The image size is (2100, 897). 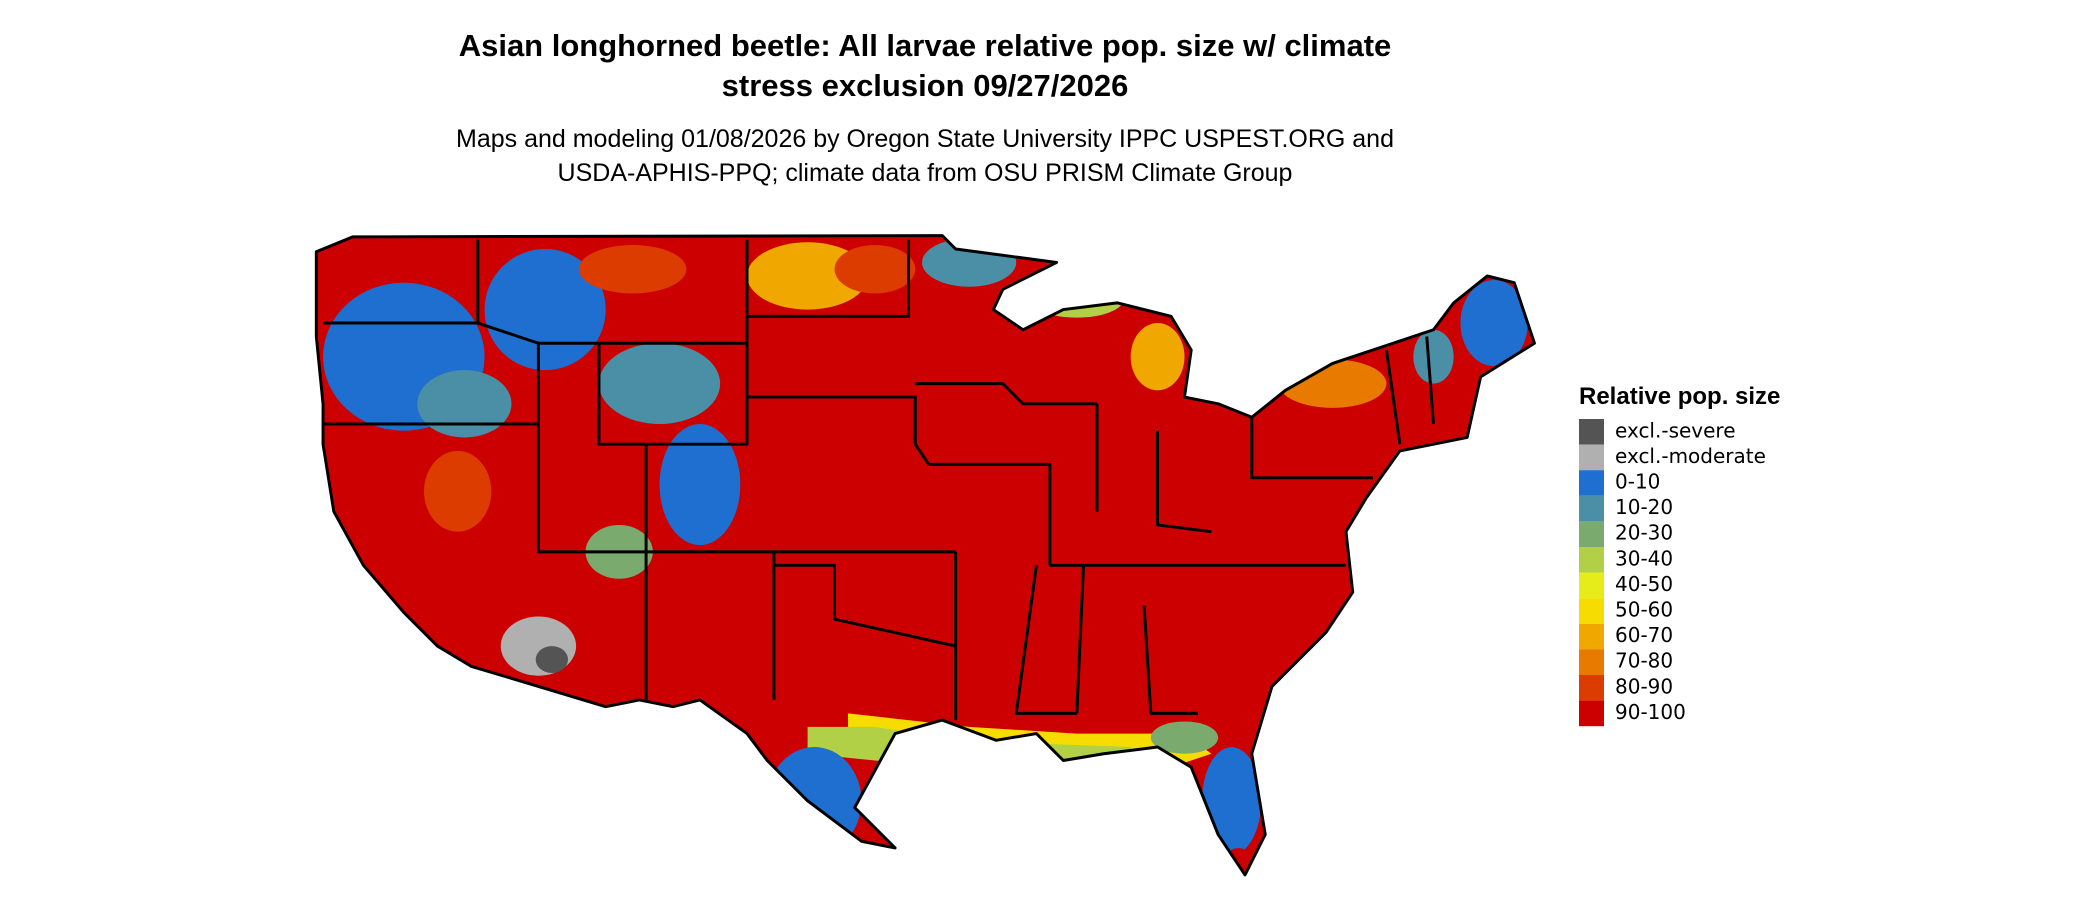 What do you see at coordinates (1644, 635) in the screenshot?
I see `legend-label: 60-70` at bounding box center [1644, 635].